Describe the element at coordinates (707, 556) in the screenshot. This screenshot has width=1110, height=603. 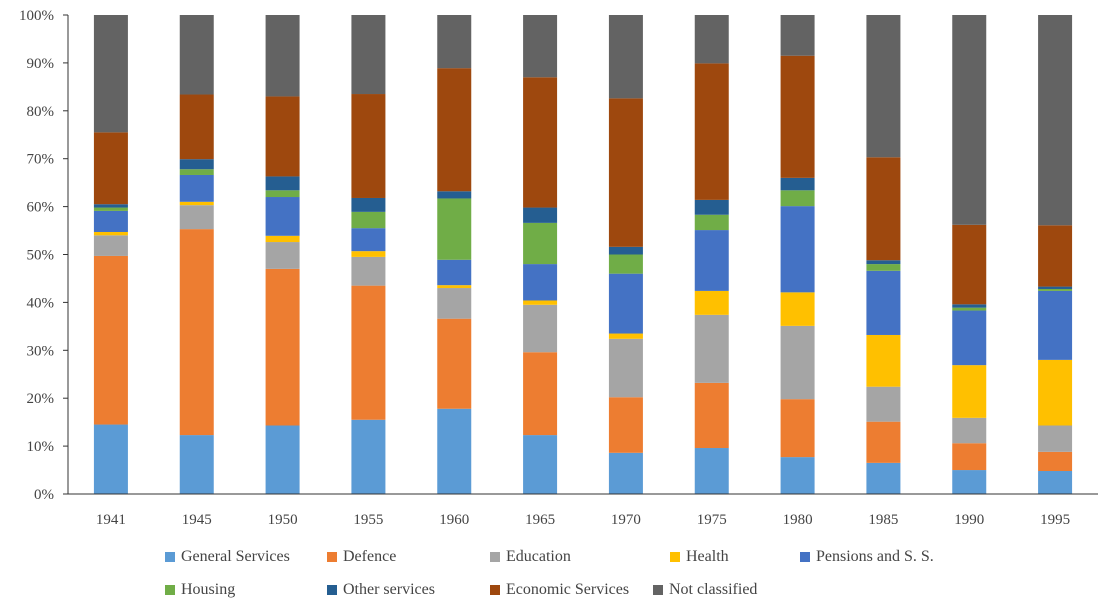
I see `legend-label: Health` at that location.